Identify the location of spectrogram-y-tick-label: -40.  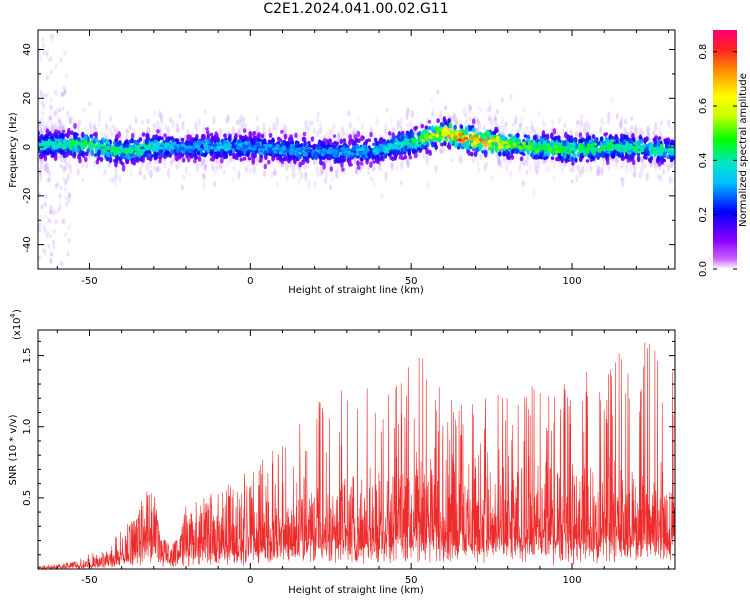
(27, 244).